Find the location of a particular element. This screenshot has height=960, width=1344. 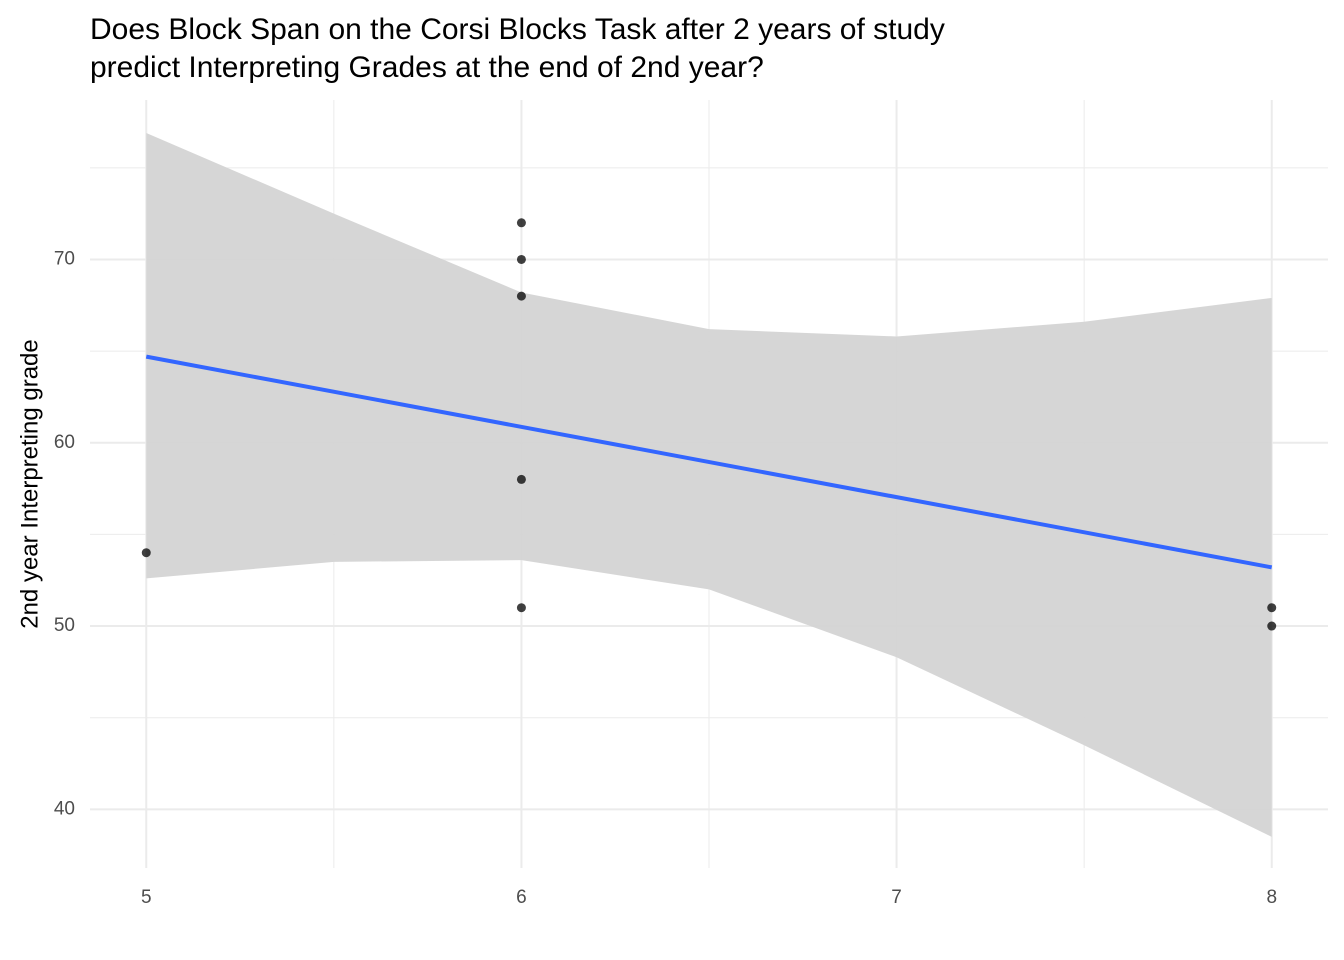

y-tick-label: 60 is located at coordinates (64, 442).